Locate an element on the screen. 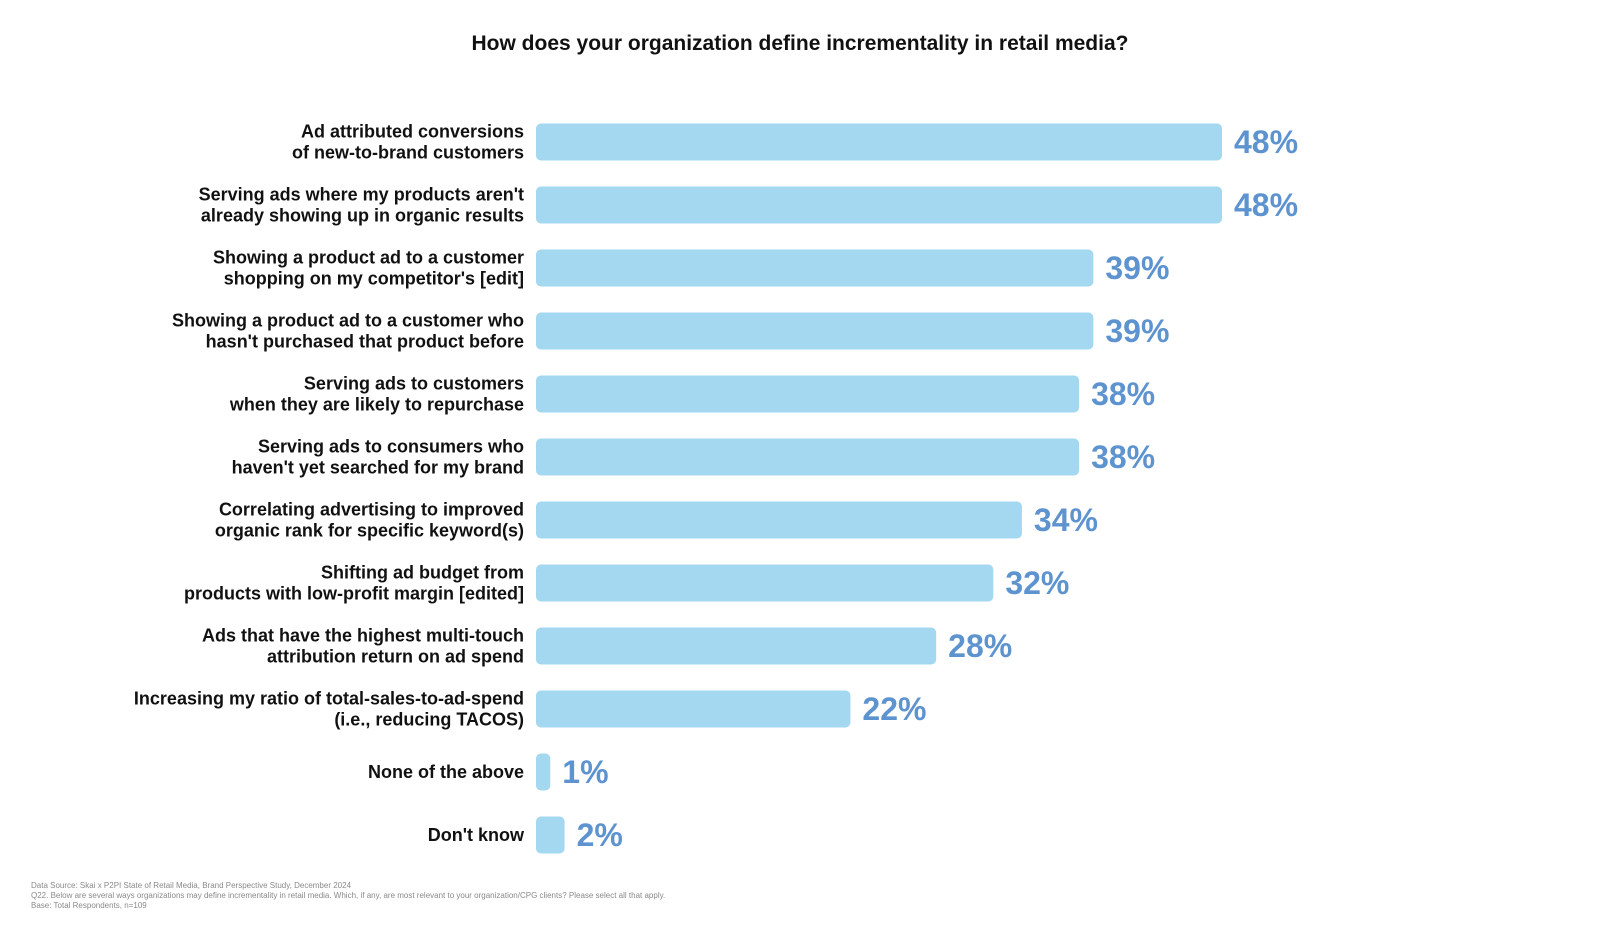  category-label-3-line-1: hasn't purchased that product before is located at coordinates (365, 342).